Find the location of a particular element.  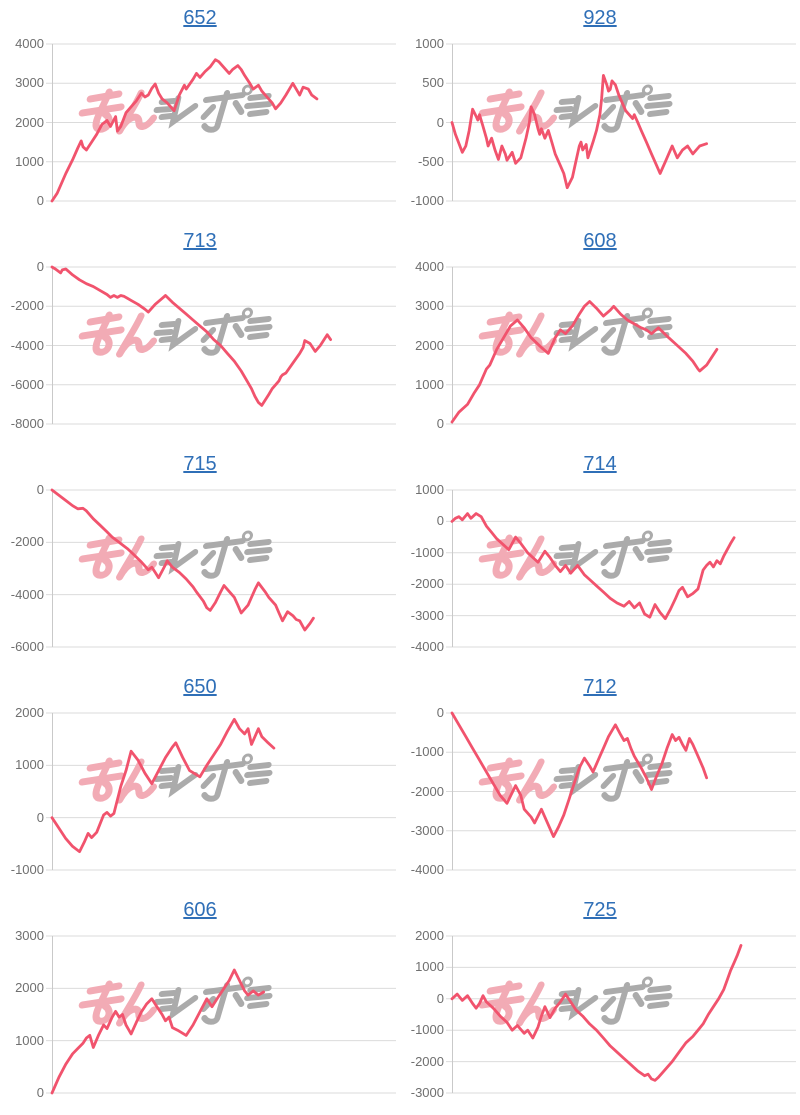

chart-cell: 928 1000 500 0 -500 -1000 is located at coordinates (600, 111).